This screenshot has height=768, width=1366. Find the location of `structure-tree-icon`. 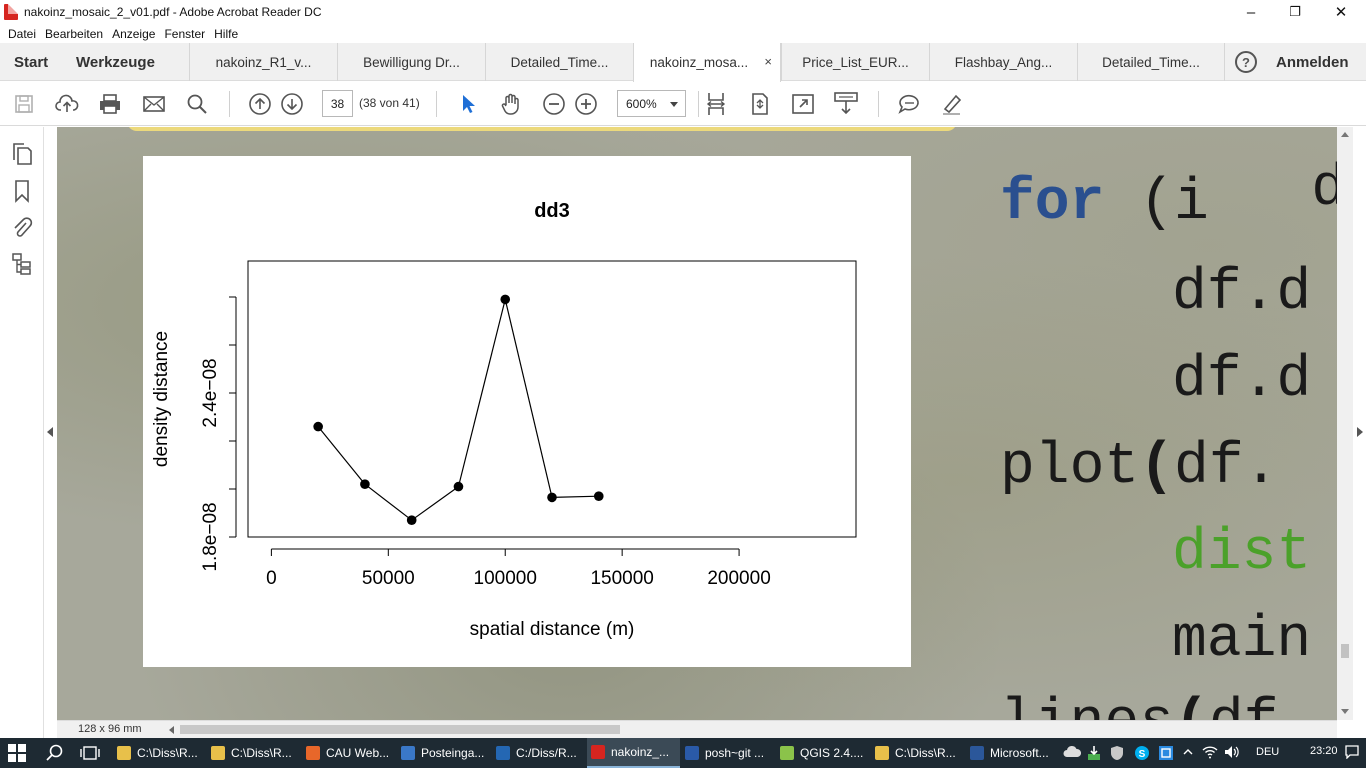

structure-tree-icon is located at coordinates (22, 264).